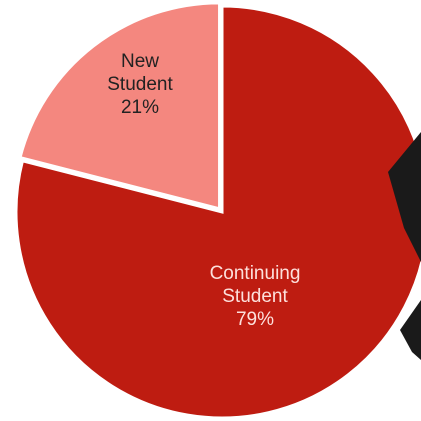  I want to click on value-label: 79%, so click(255, 319).